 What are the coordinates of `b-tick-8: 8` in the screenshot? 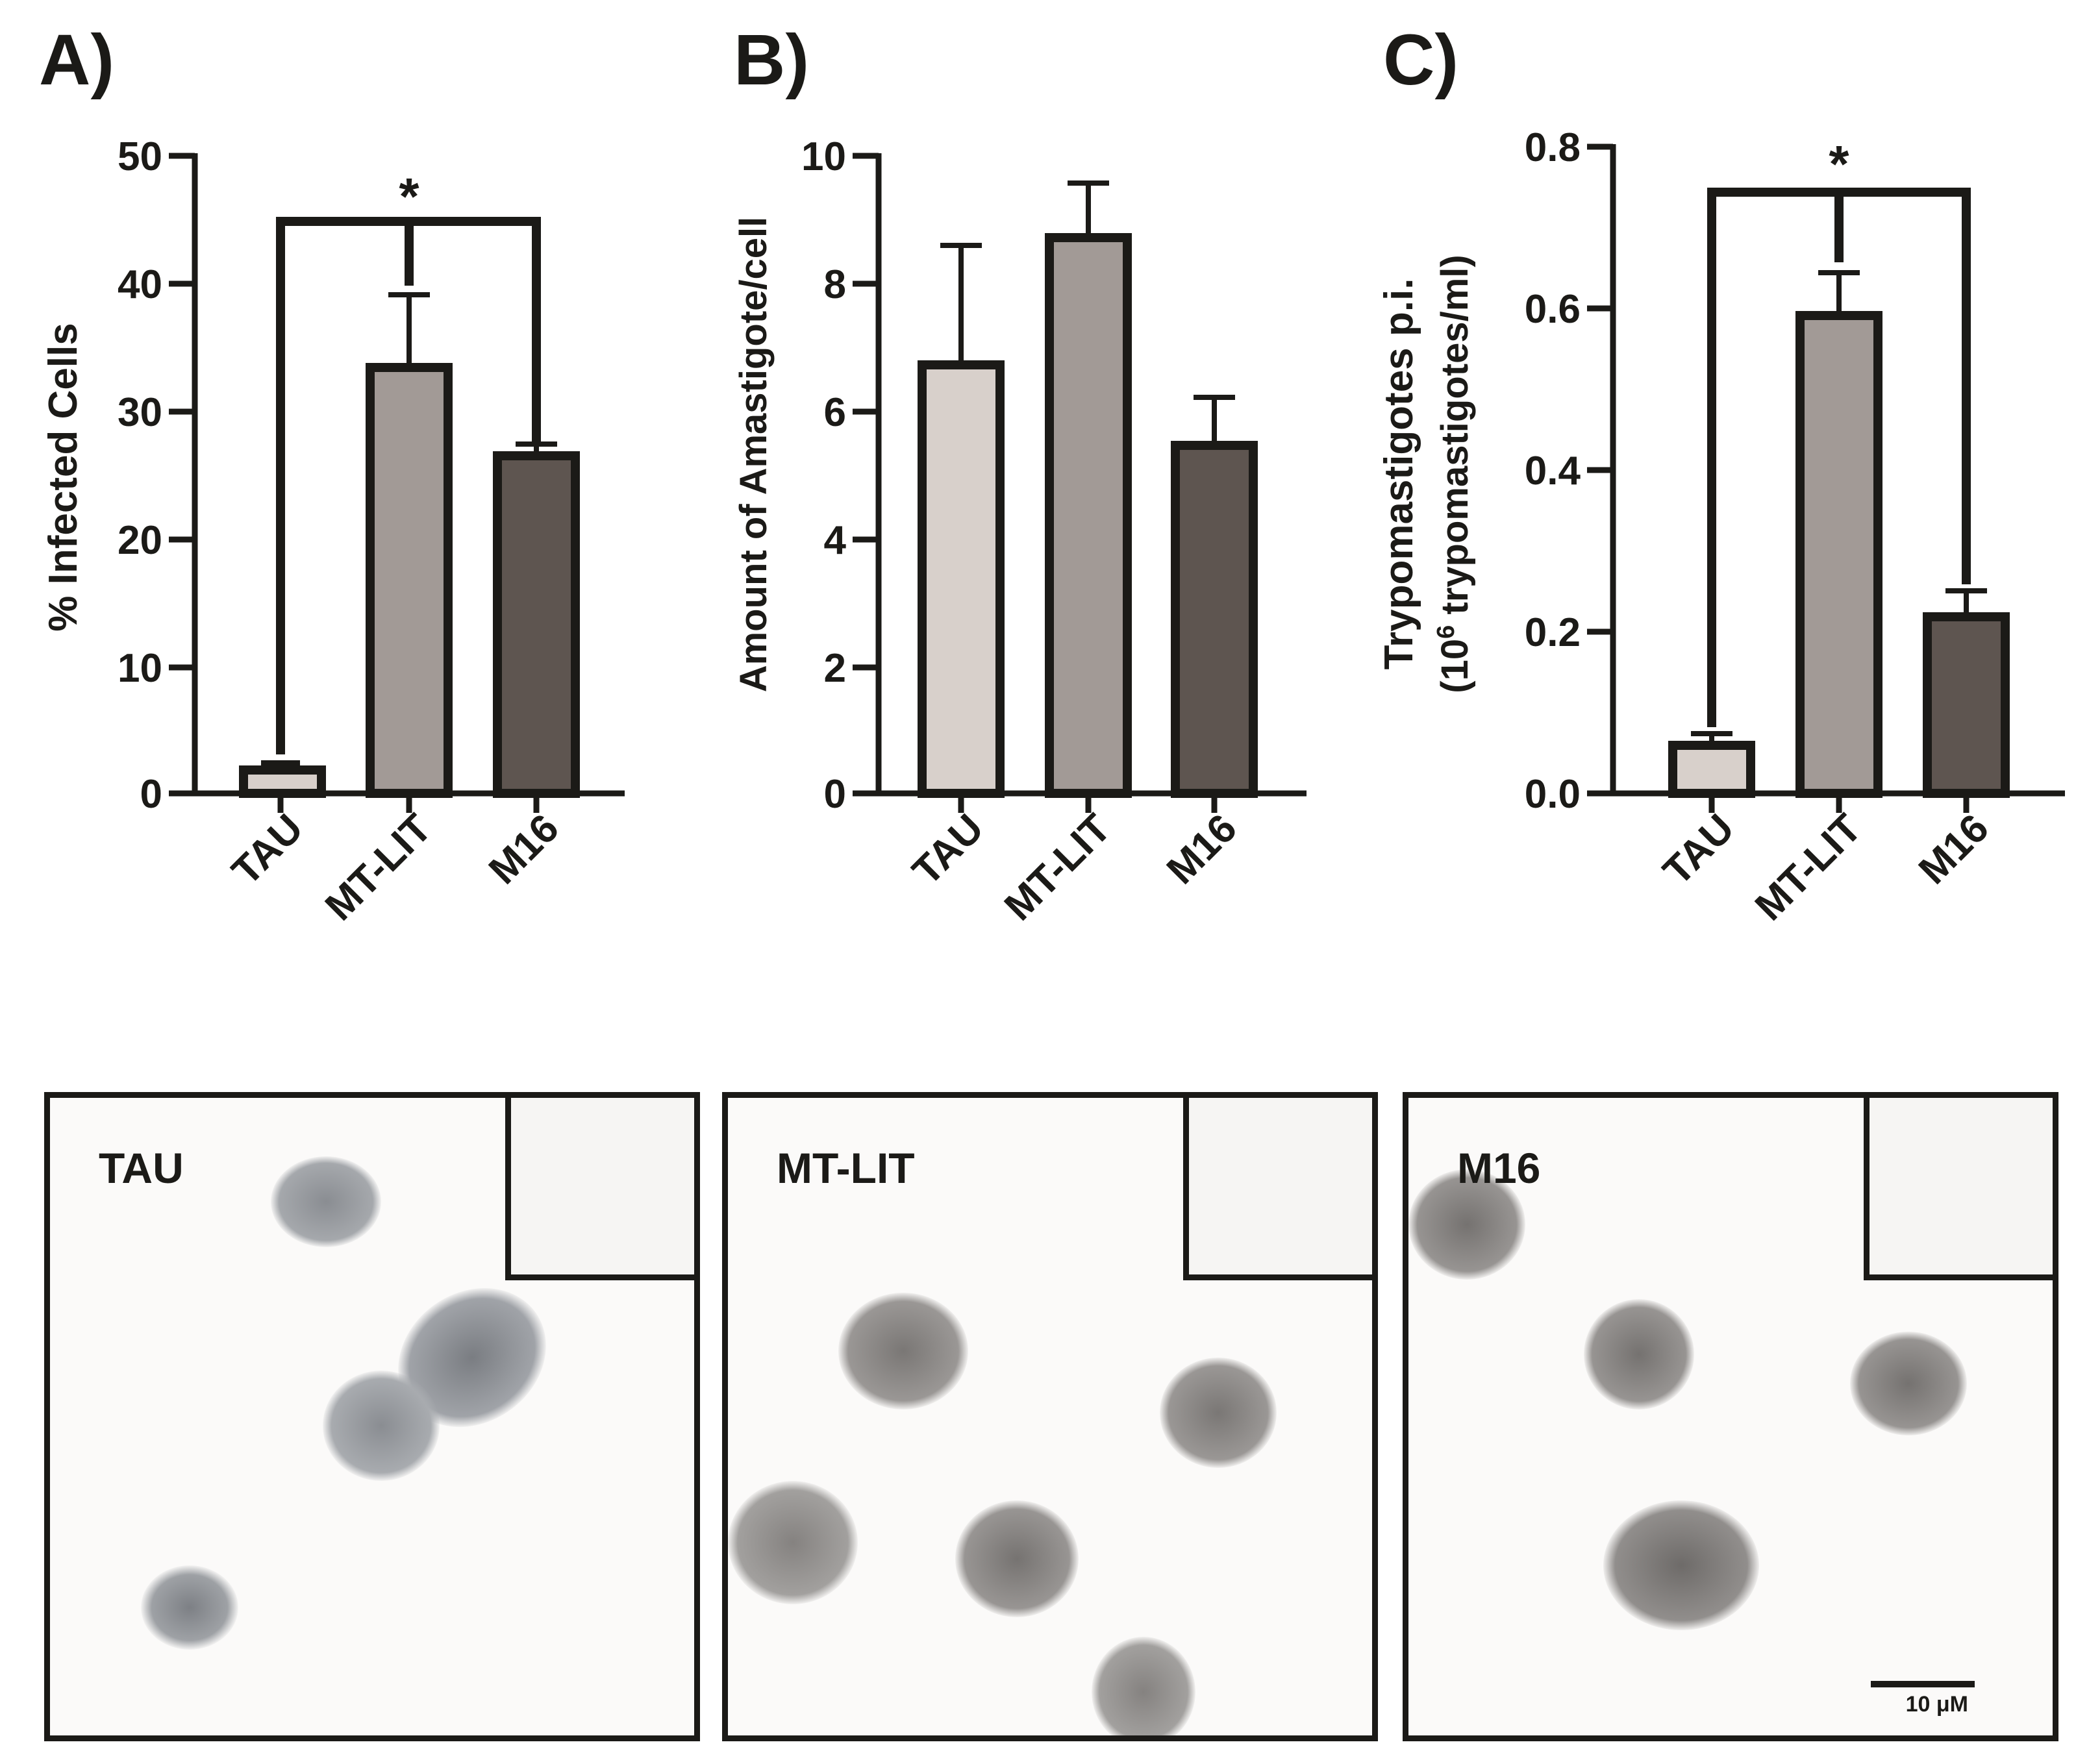 It's located at (835, 284).